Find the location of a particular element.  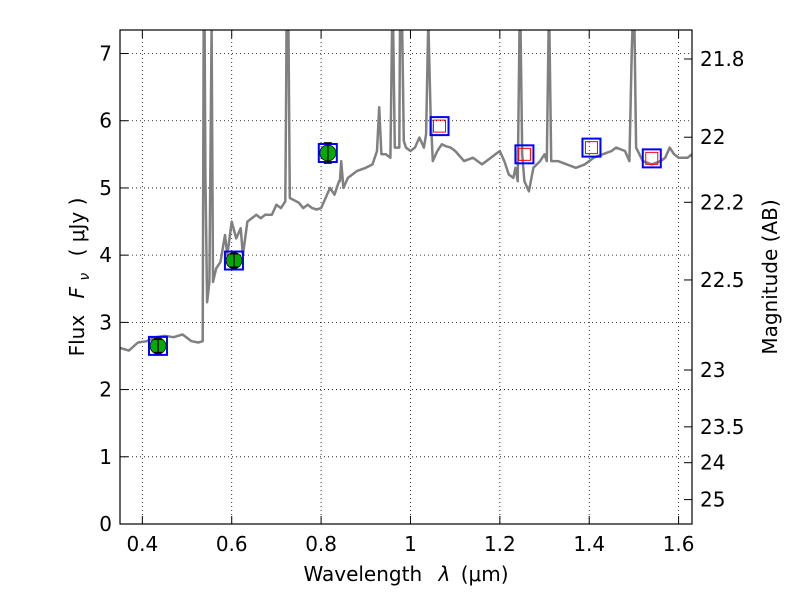

y-tick-label: 0 is located at coordinates (105, 524).